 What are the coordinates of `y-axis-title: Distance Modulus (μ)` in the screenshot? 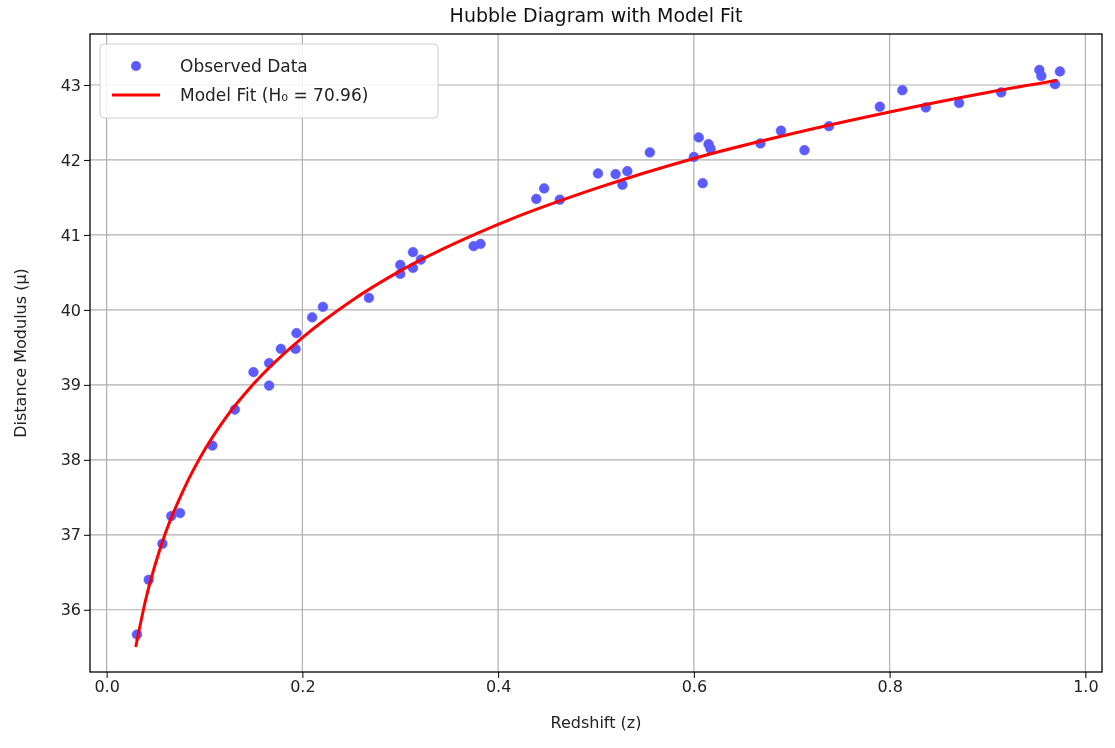 It's located at (20, 353).